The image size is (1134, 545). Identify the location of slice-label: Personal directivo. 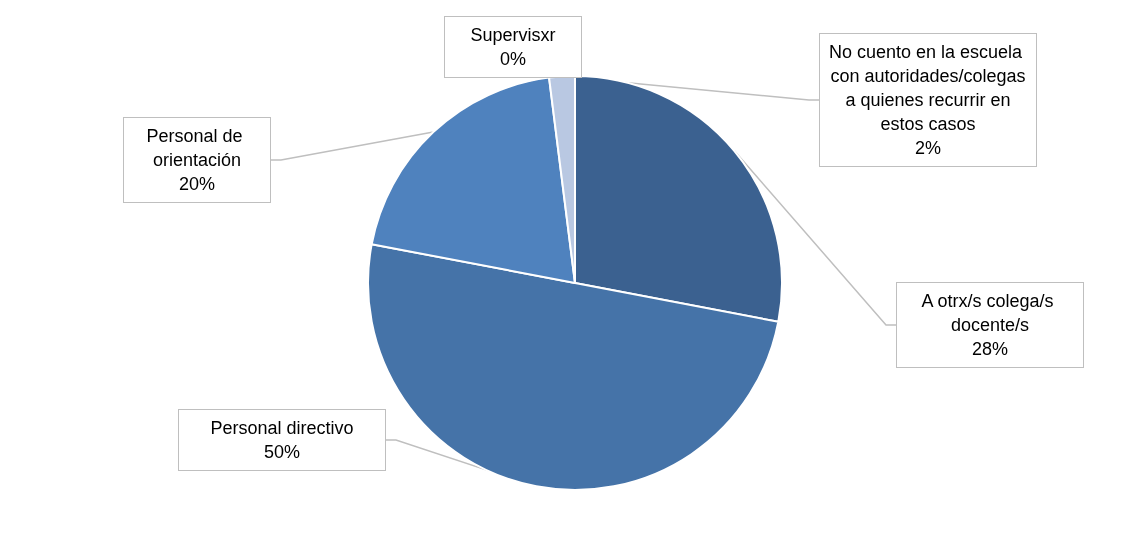
(282, 428).